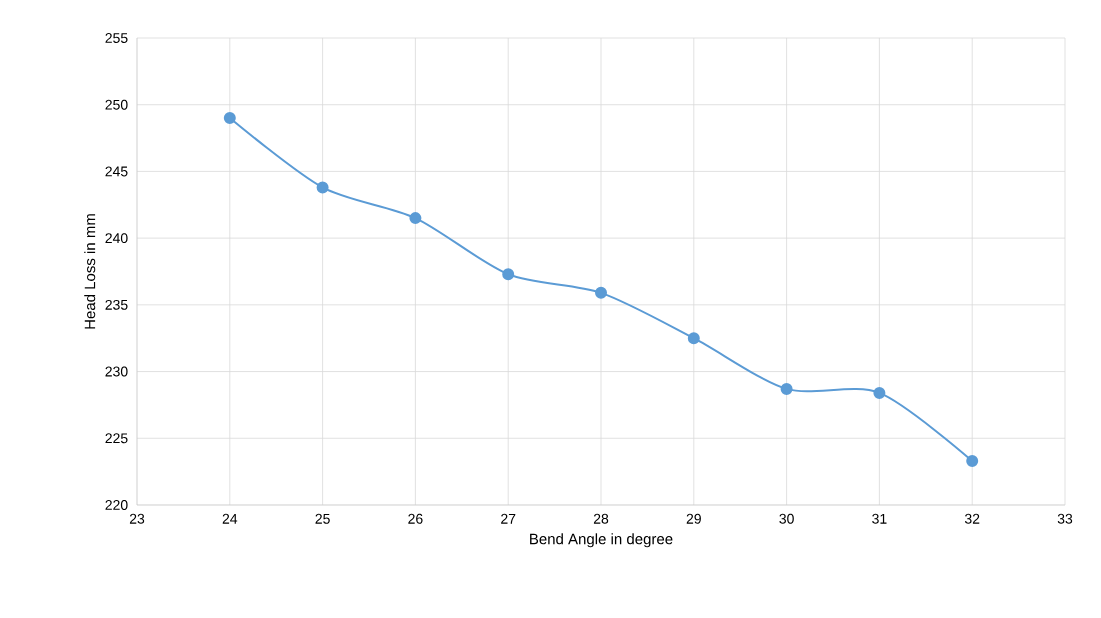 Image resolution: width=1101 pixels, height=618 pixels. Describe the element at coordinates (879, 518) in the screenshot. I see `x-tick-label: 31` at that location.